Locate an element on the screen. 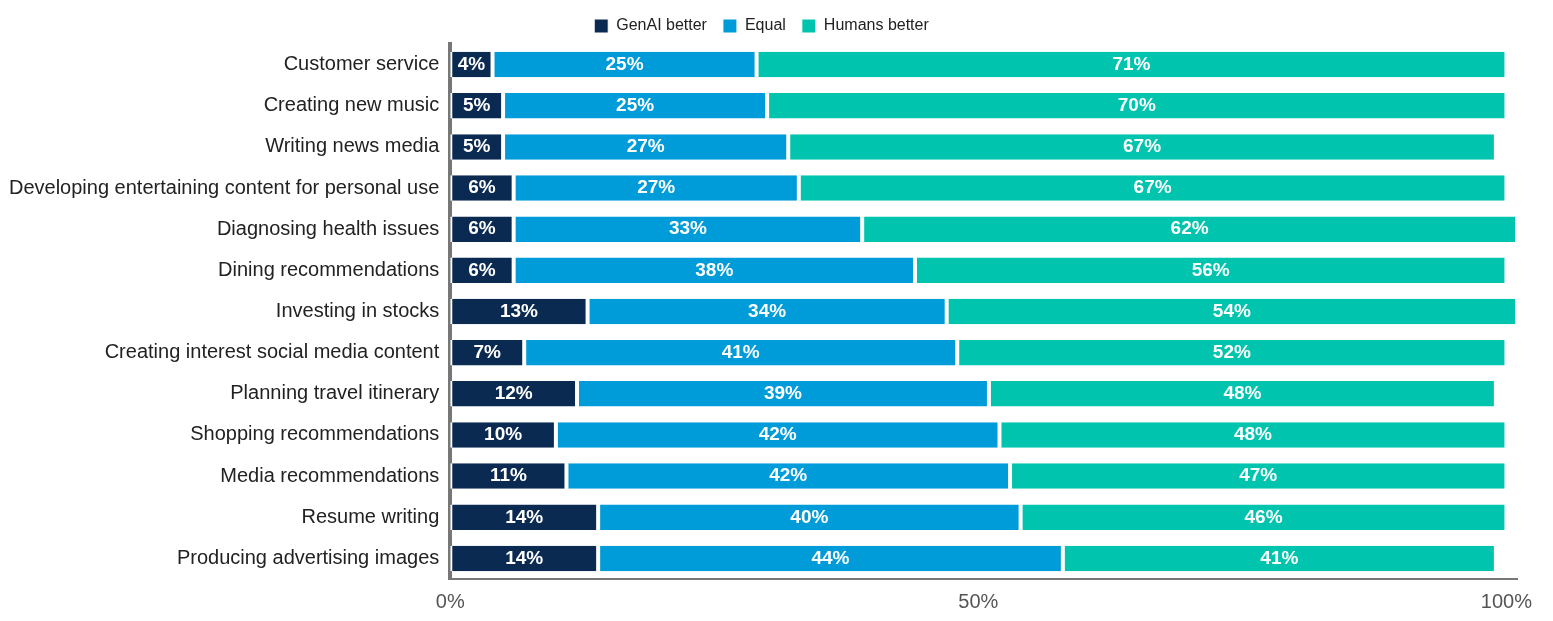 The image size is (1553, 621). data-label: 39% is located at coordinates (783, 393).